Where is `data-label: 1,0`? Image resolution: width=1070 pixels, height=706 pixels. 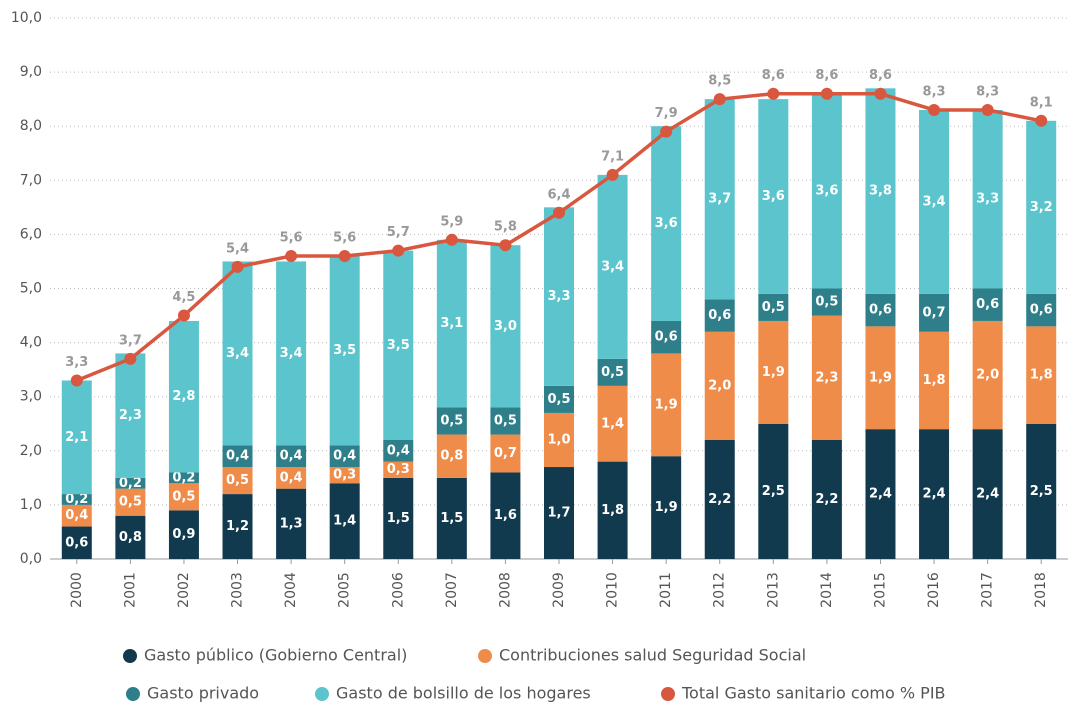
data-label: 1,0 is located at coordinates (558, 439).